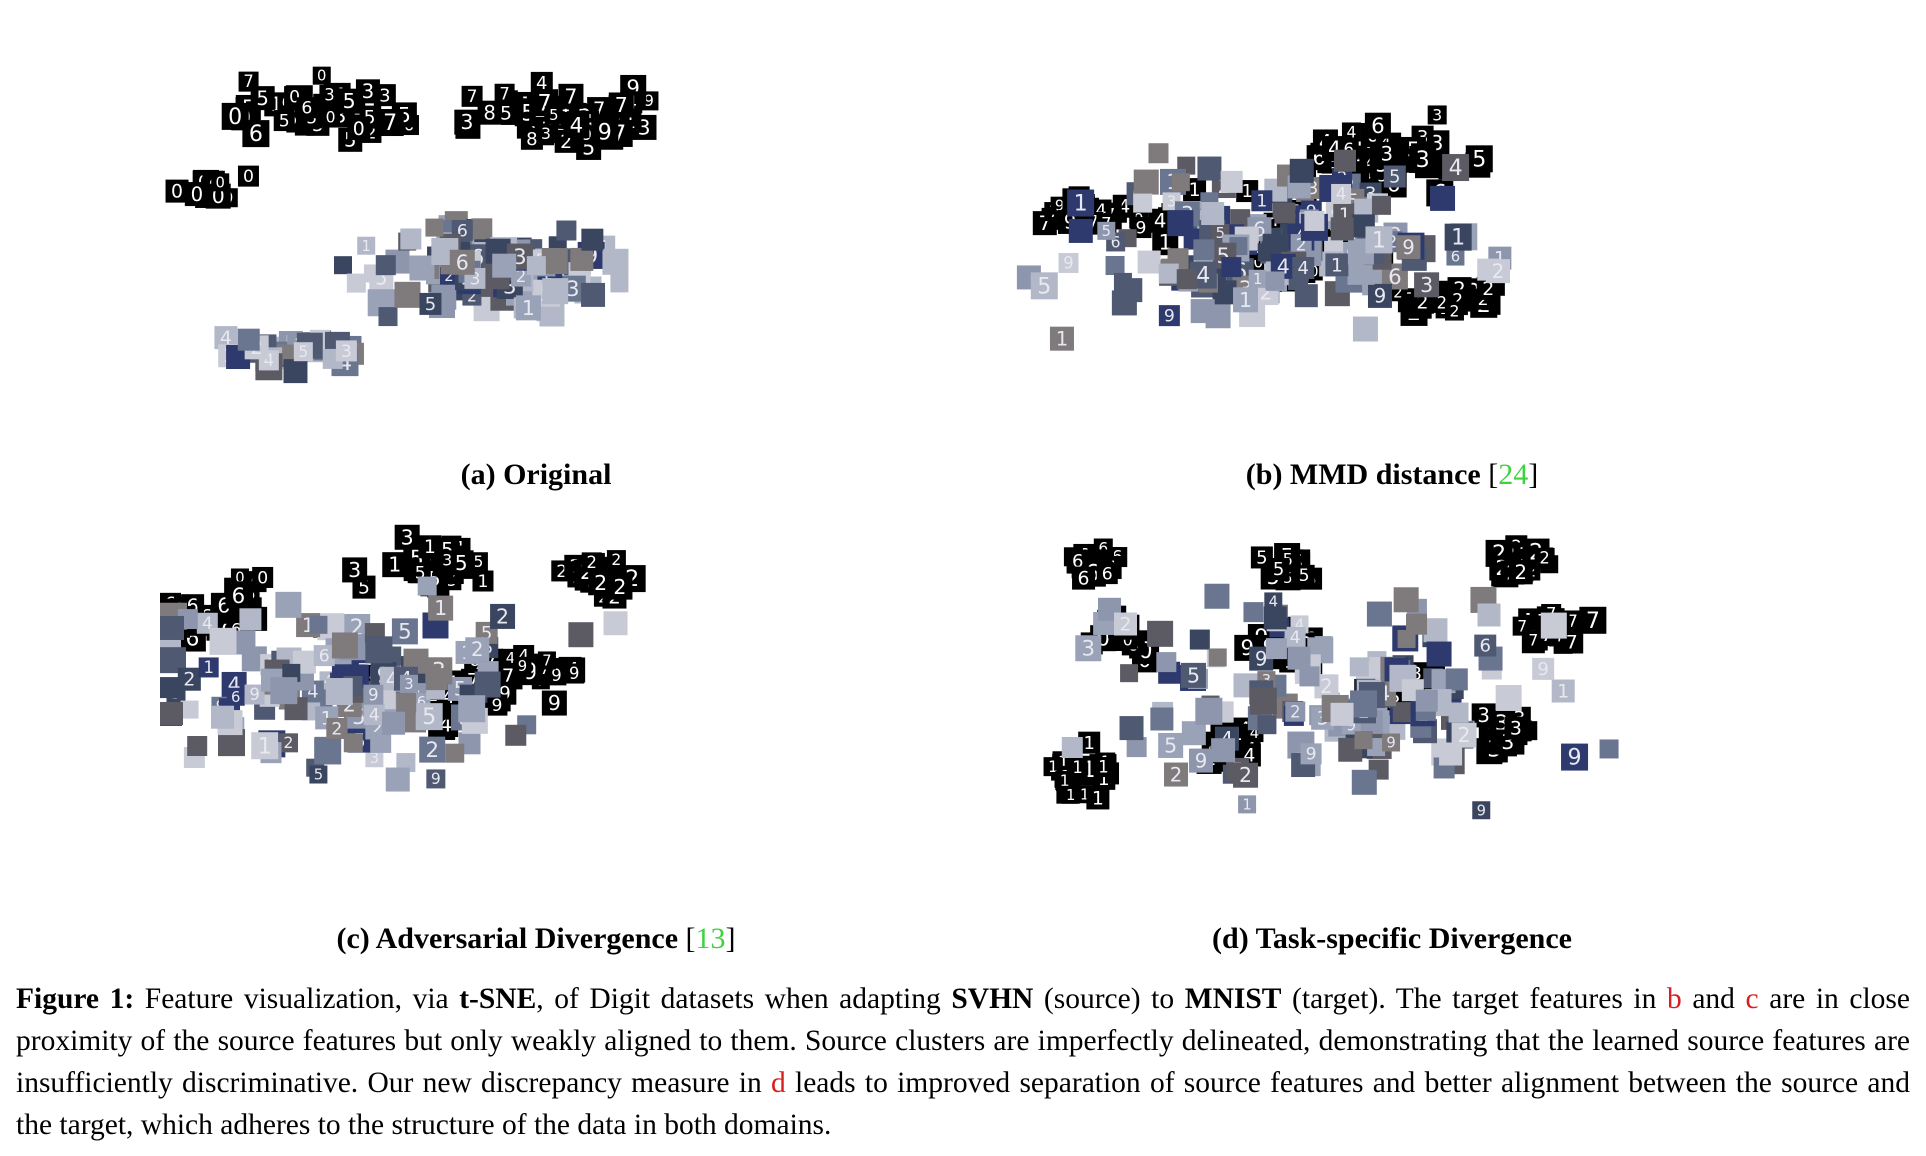 This screenshot has width=1926, height=1156. Describe the element at coordinates (710, 938) in the screenshot. I see `citation-ref: [13]` at that location.